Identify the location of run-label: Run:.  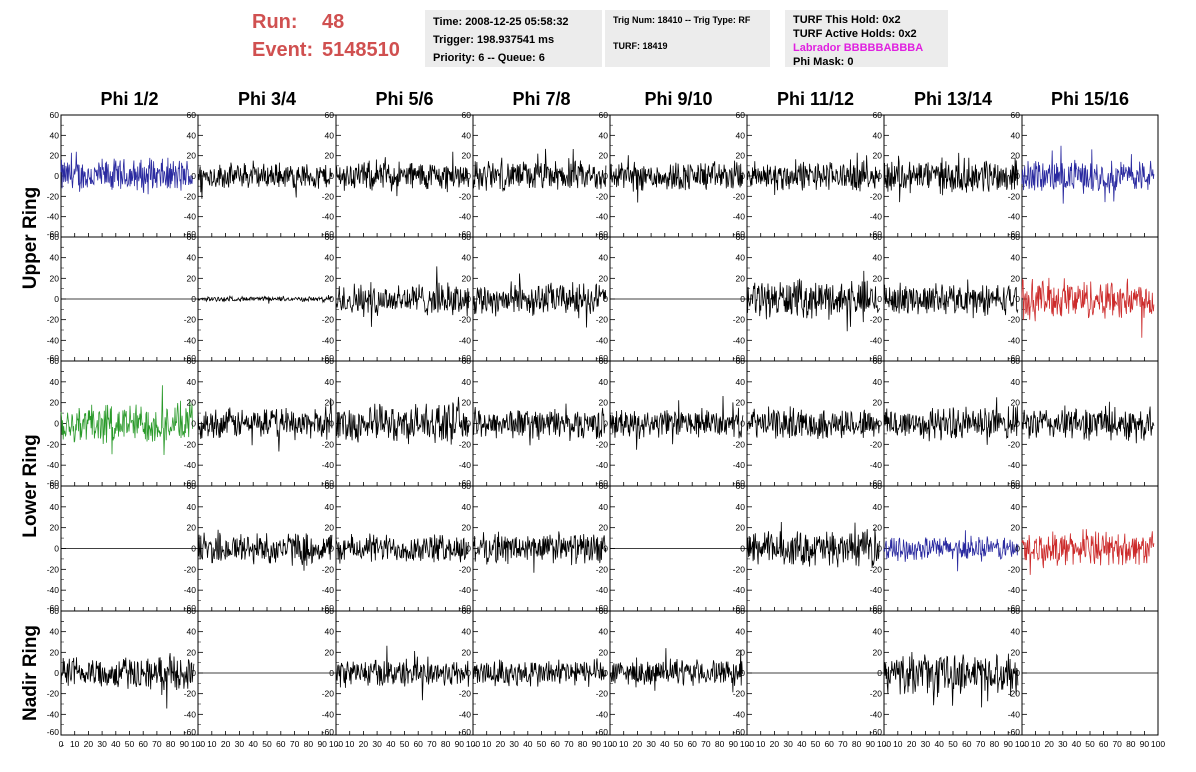
(275, 22).